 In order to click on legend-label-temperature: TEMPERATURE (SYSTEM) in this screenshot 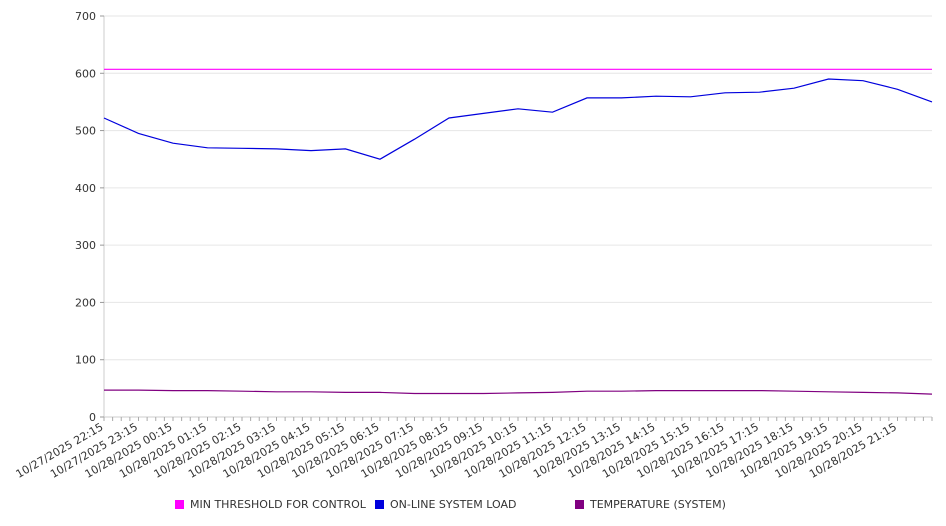, I will do `click(658, 504)`.